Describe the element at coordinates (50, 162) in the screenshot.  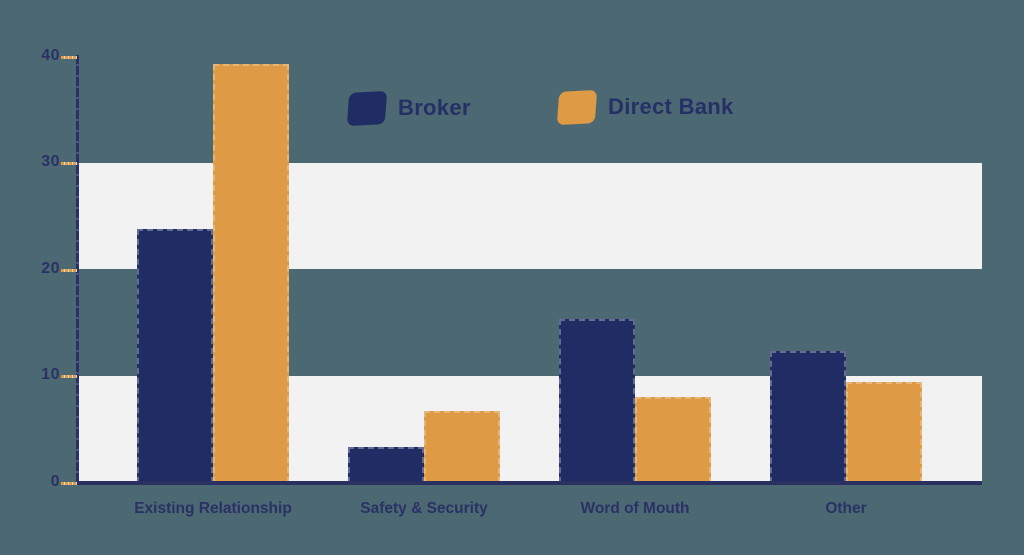
I see `y-tick-label: 30` at that location.